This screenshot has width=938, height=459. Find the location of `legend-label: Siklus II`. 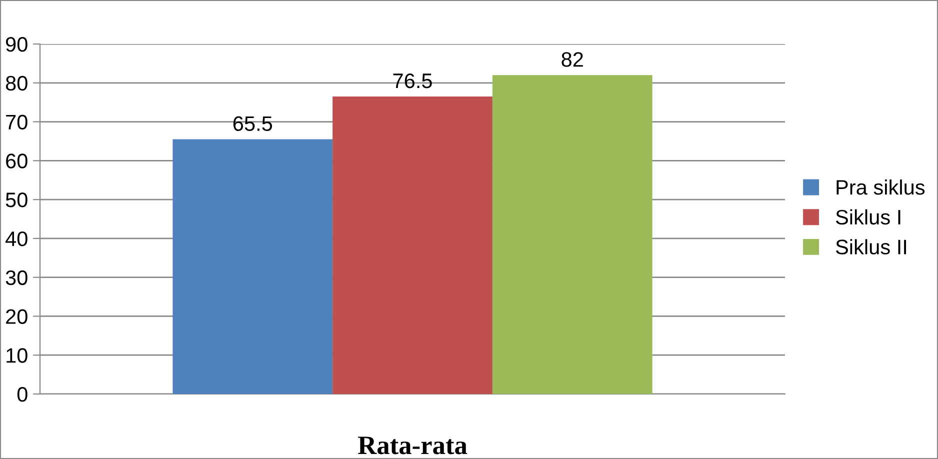

legend-label: Siklus II is located at coordinates (871, 246).